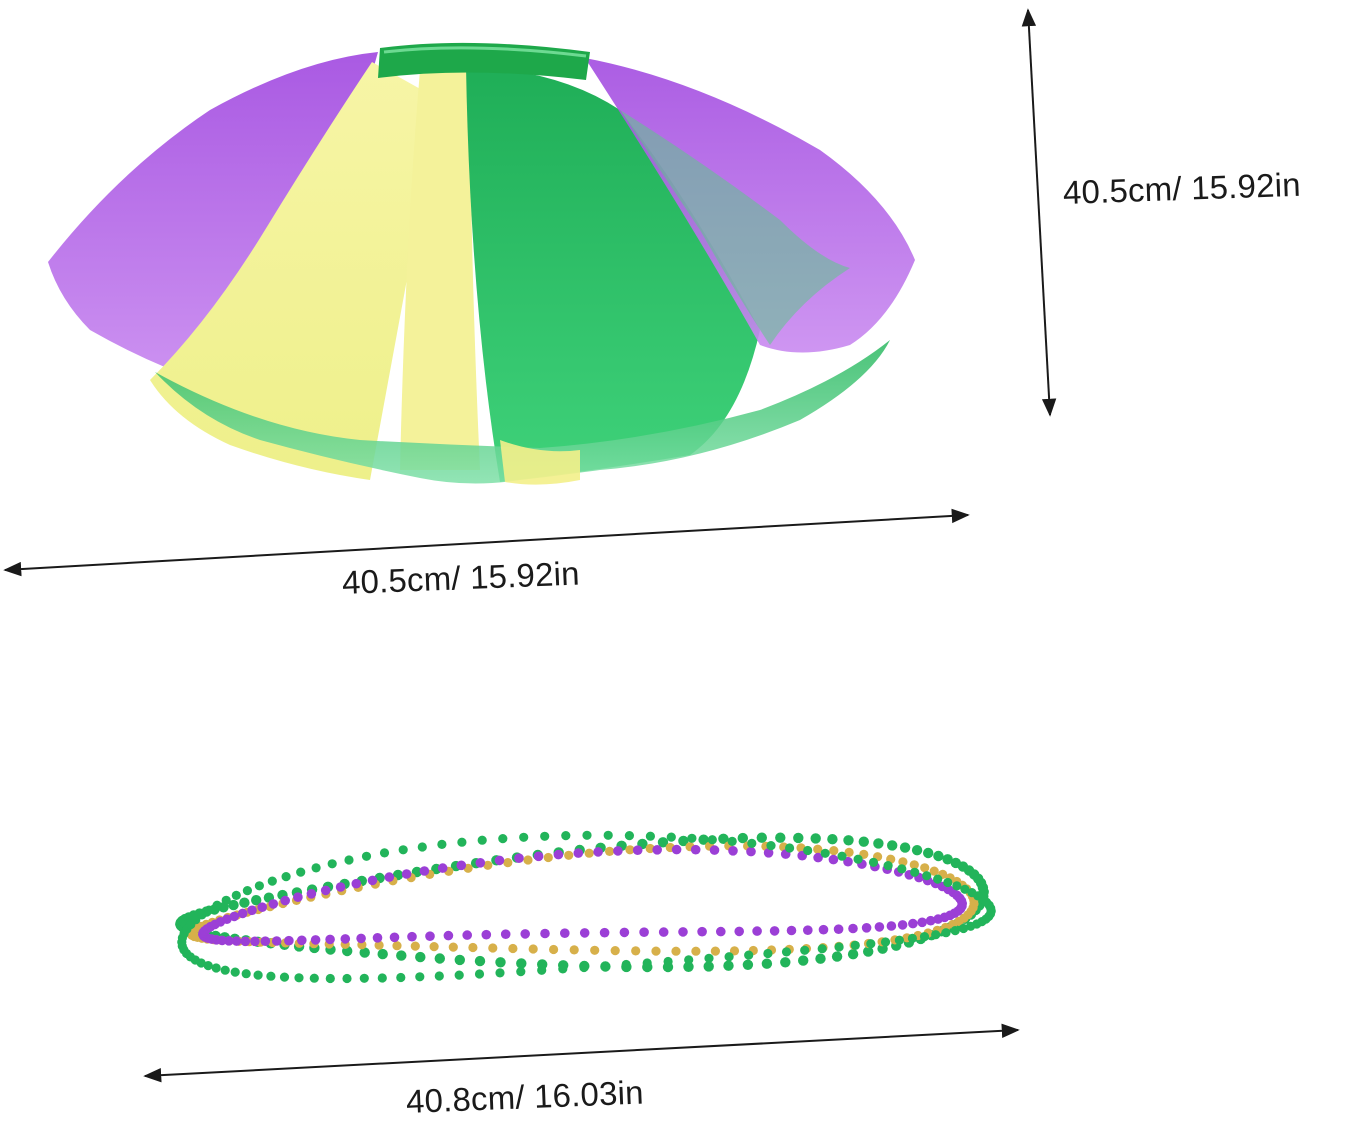  Describe the element at coordinates (581, 1053) in the screenshot. I see `beads-length-arrow` at that location.